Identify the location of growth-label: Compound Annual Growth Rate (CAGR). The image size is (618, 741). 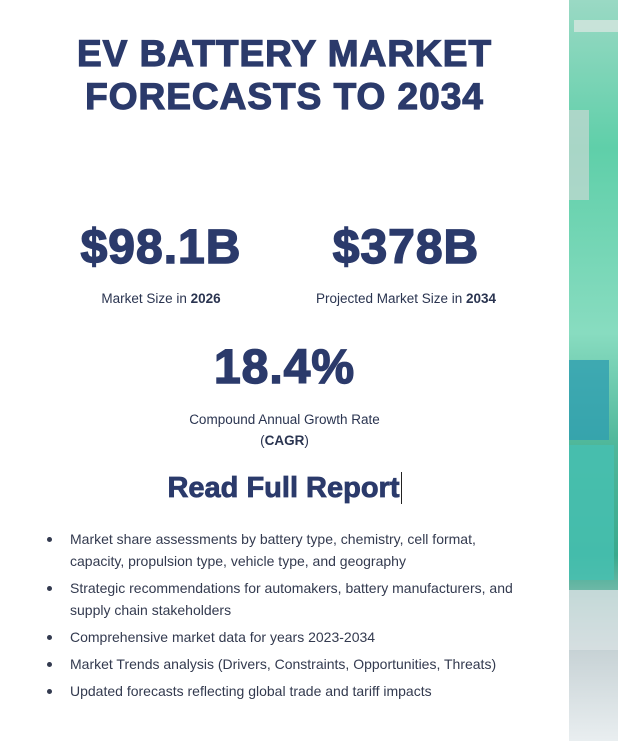
(284, 430).